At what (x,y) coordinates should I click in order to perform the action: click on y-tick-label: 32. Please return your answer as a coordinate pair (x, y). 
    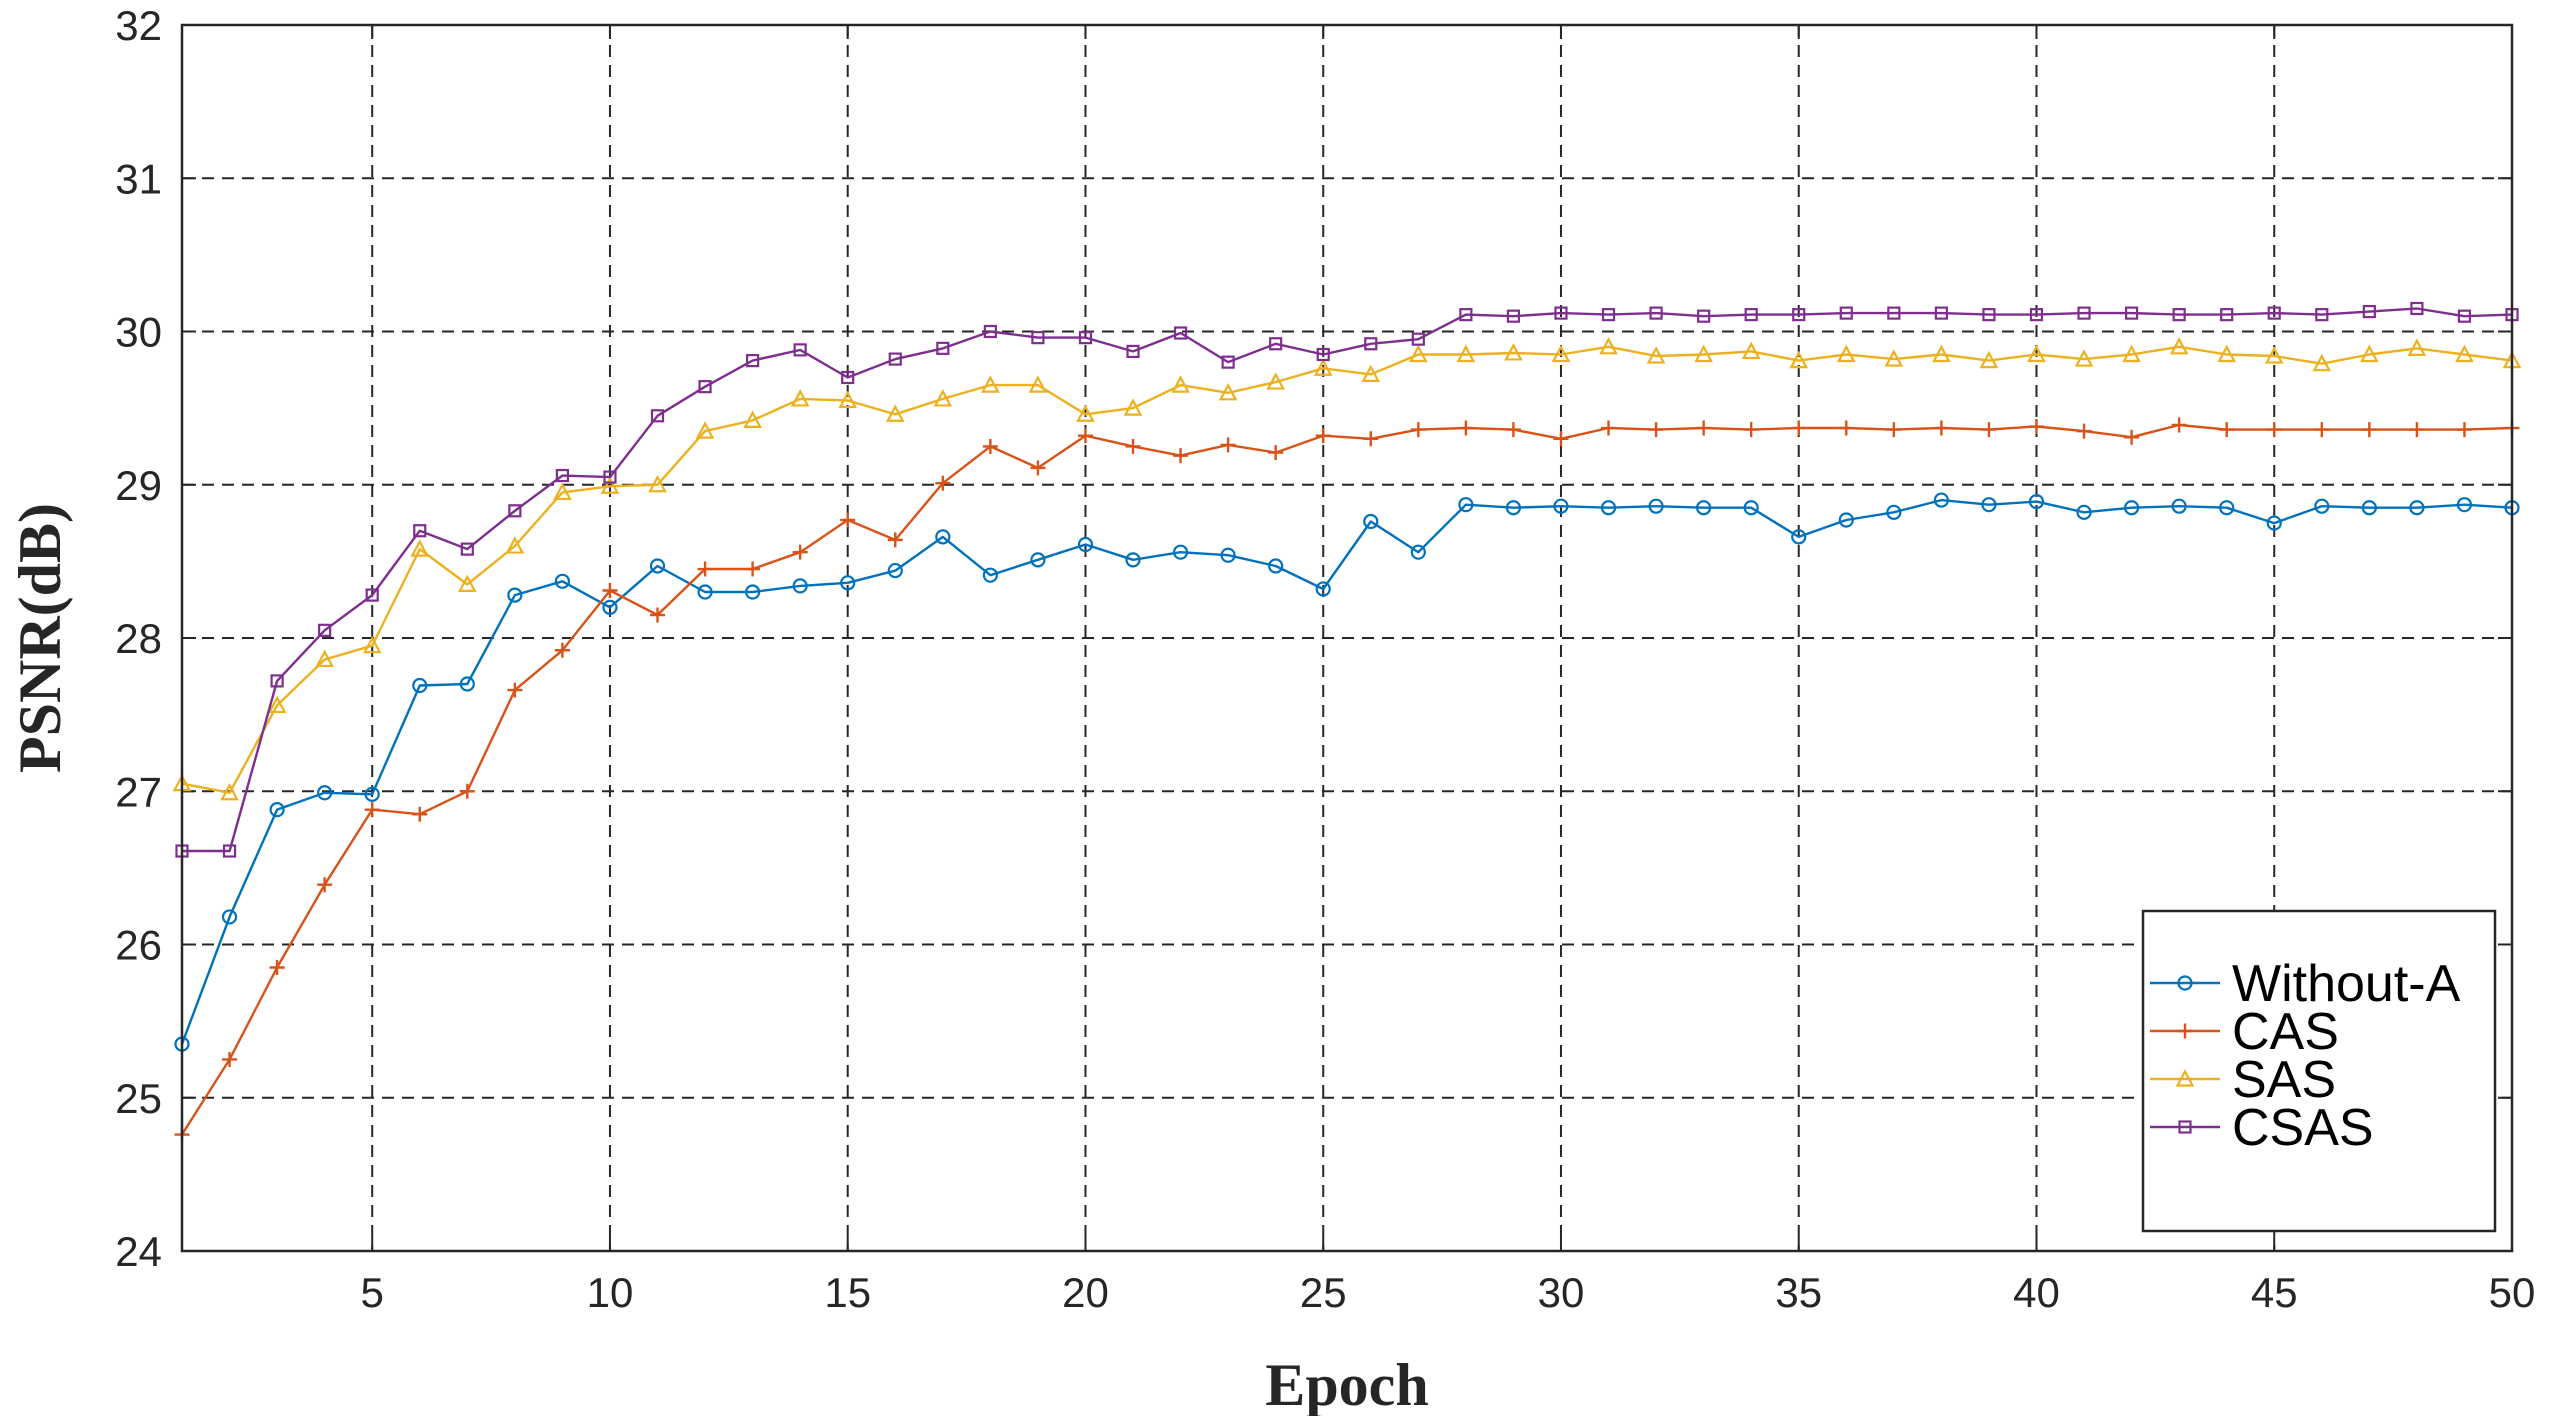
    Looking at the image, I should click on (138, 25).